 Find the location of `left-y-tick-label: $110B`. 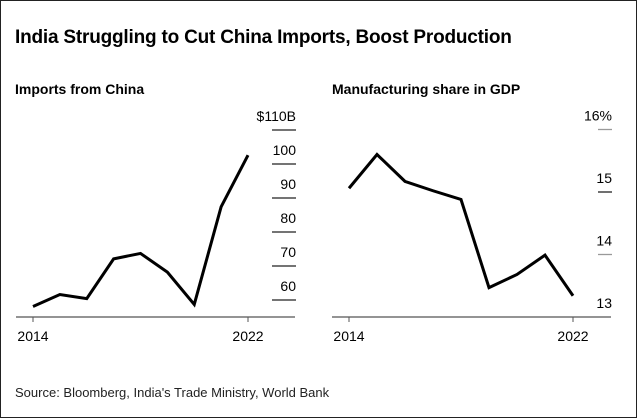

left-y-tick-label: $110B is located at coordinates (276, 116).